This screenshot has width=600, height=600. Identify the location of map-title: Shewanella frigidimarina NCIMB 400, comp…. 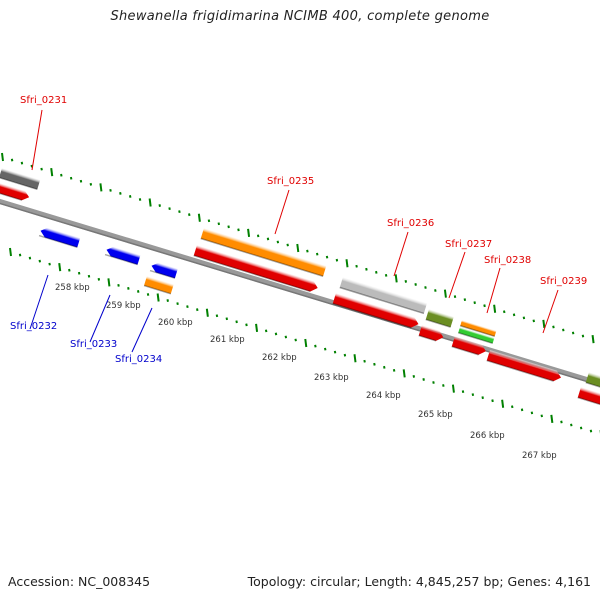
(300, 16).